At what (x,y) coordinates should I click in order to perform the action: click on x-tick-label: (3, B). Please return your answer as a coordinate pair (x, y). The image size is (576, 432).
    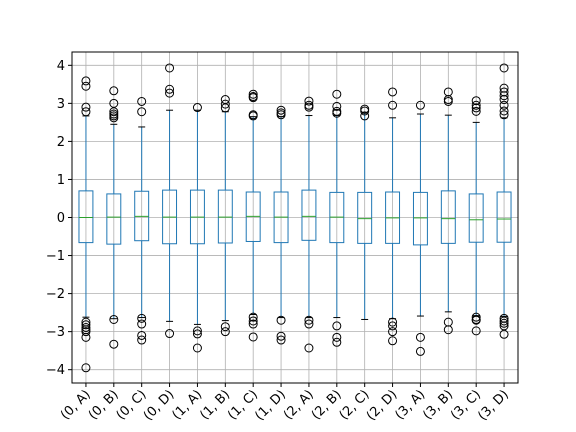
    Looking at the image, I should click on (438, 405).